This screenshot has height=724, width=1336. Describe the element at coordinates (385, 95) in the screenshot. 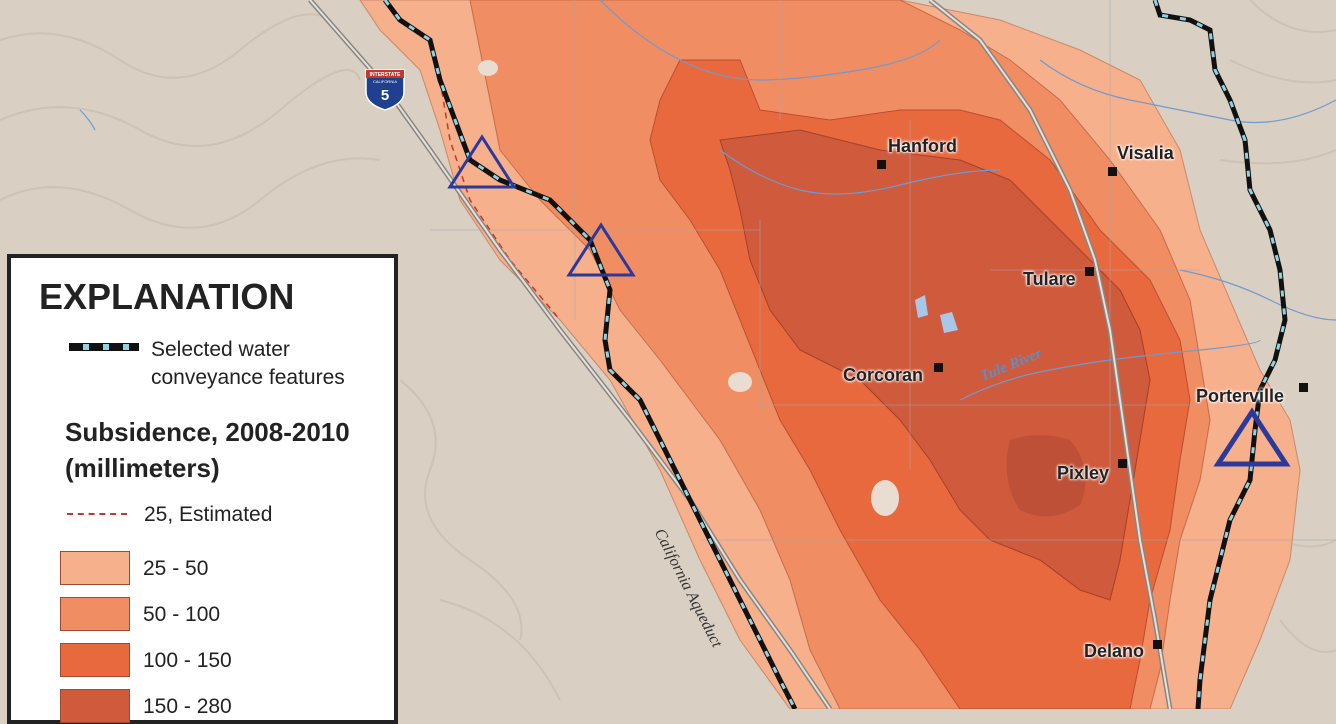

I see `shield-number: 5` at that location.